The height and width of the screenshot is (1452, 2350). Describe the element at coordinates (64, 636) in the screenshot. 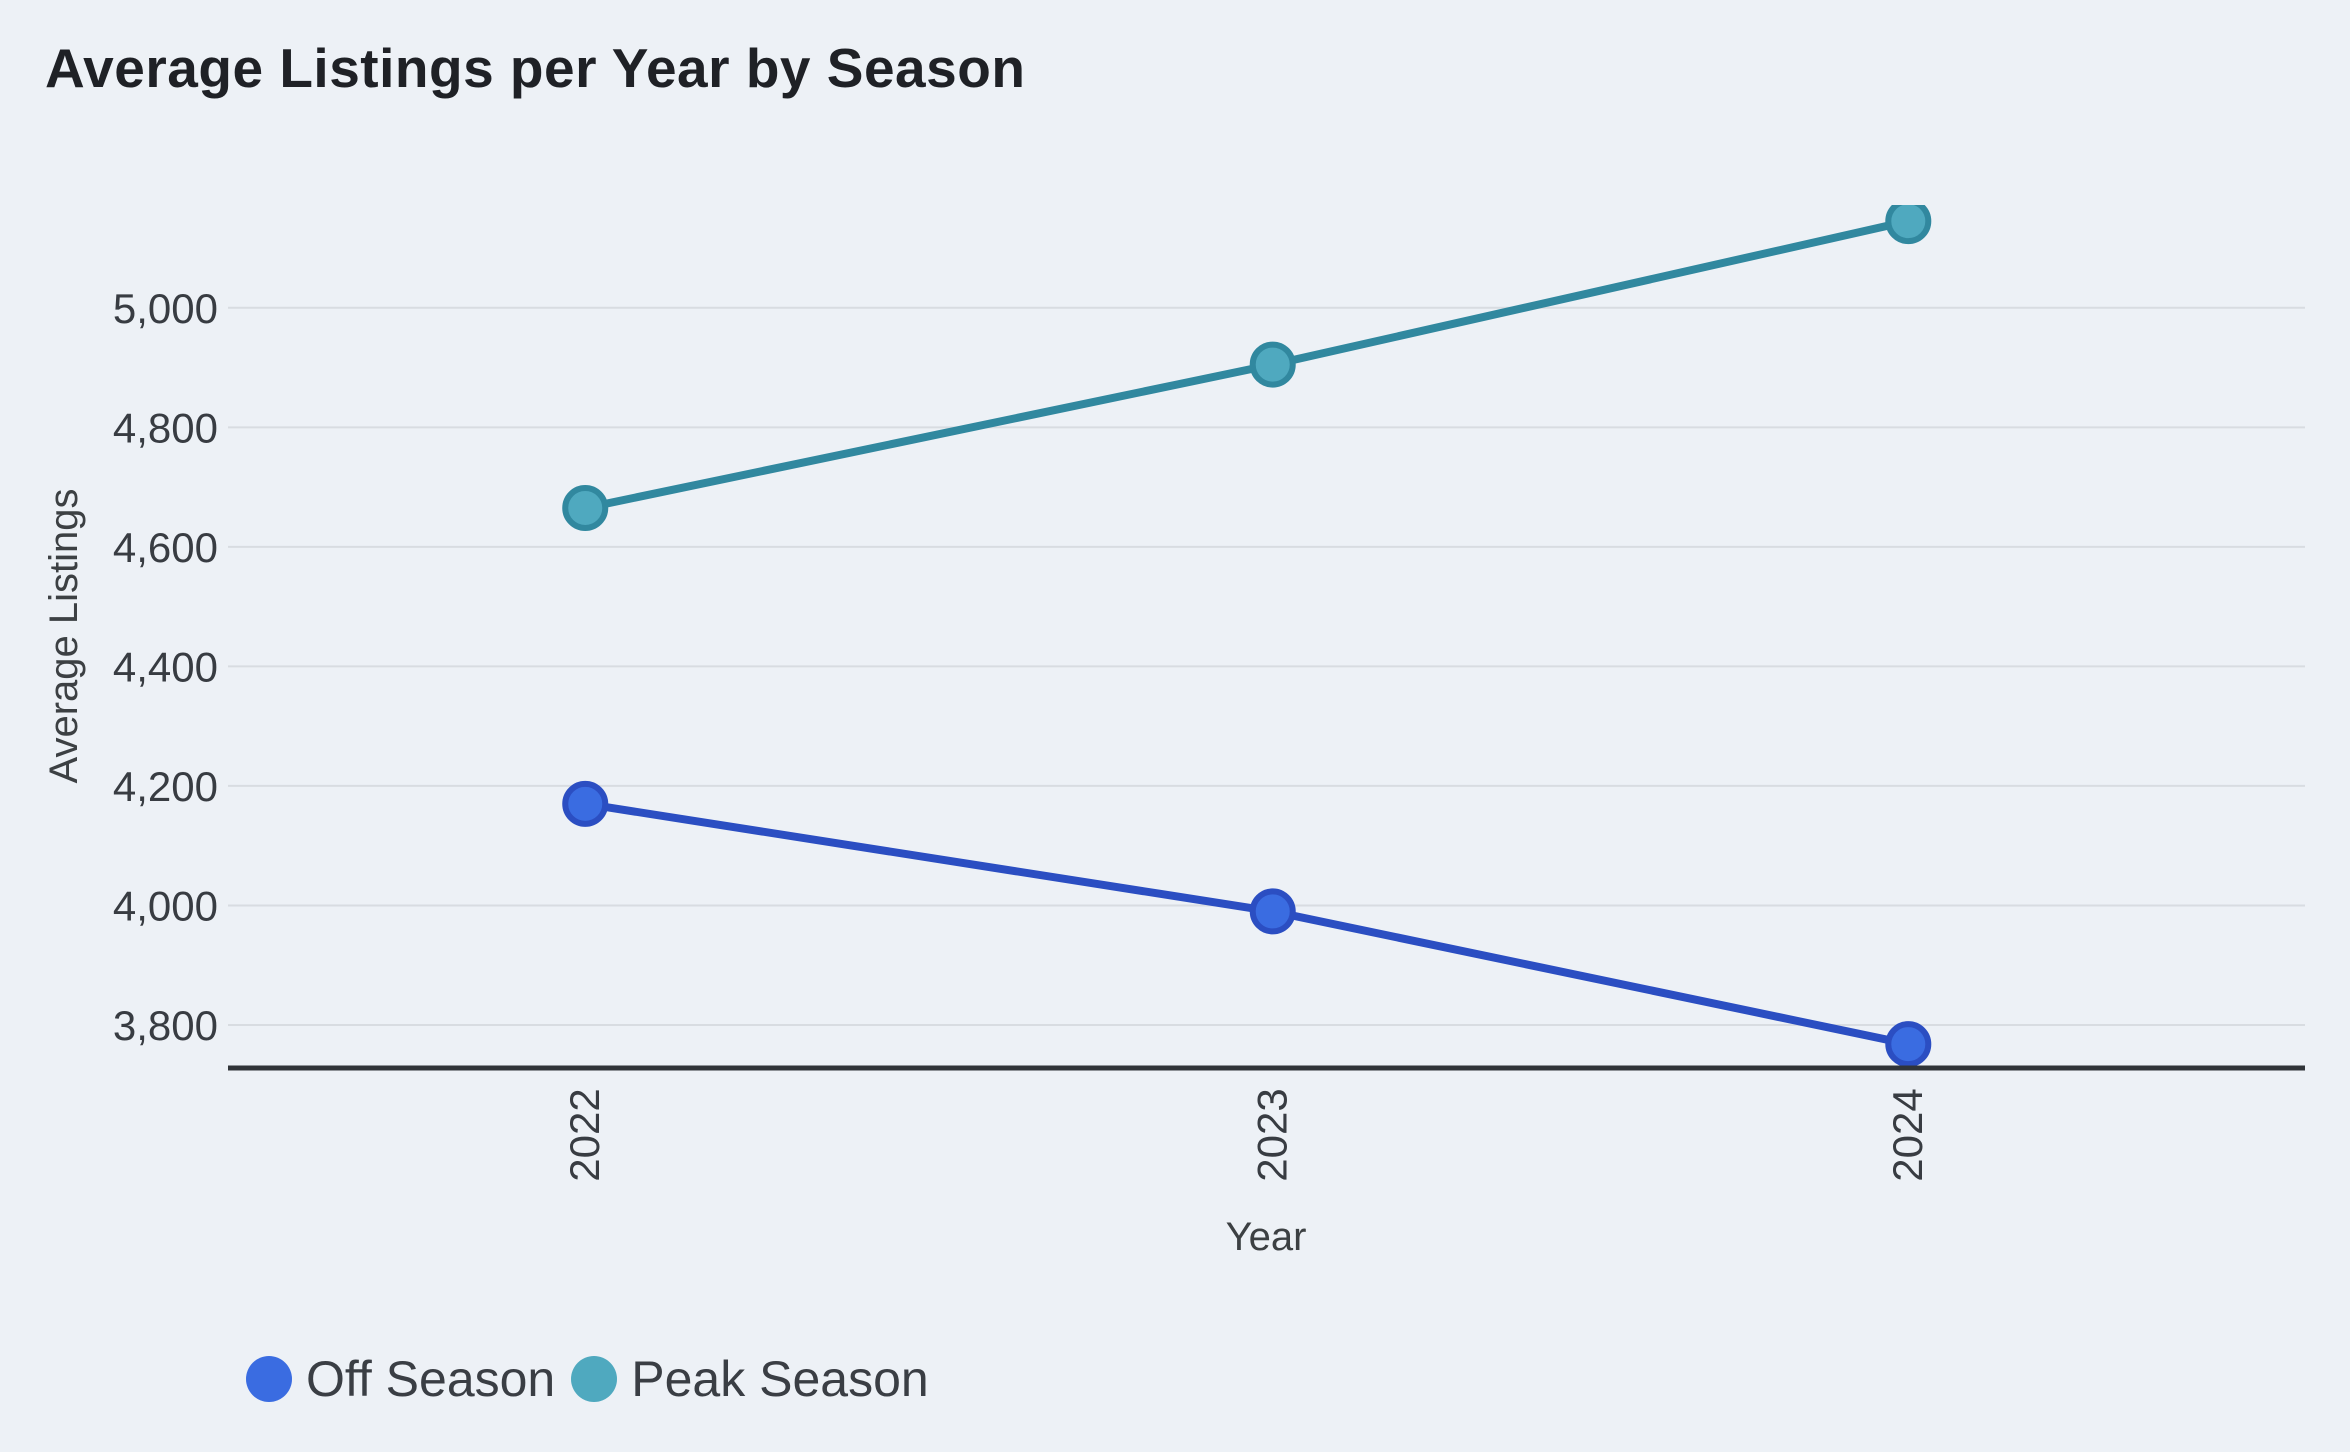

I see `y-axis-title: Average Listings` at that location.